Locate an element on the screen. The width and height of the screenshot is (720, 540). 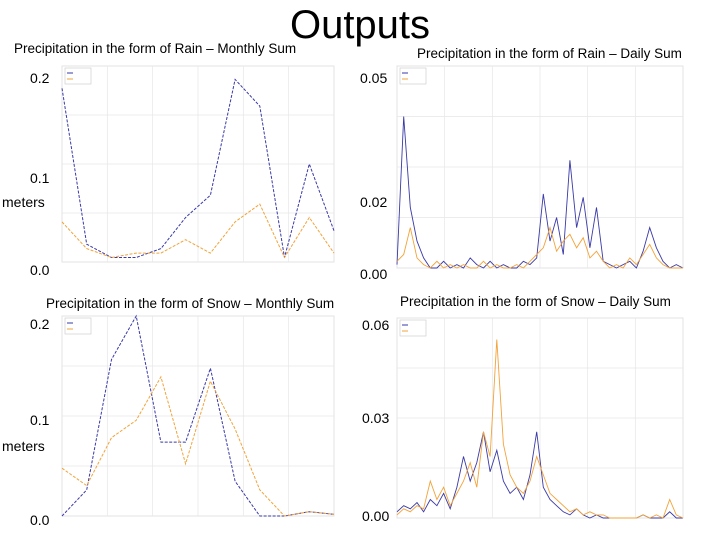
slide-title: Outputs is located at coordinates (360, 25).